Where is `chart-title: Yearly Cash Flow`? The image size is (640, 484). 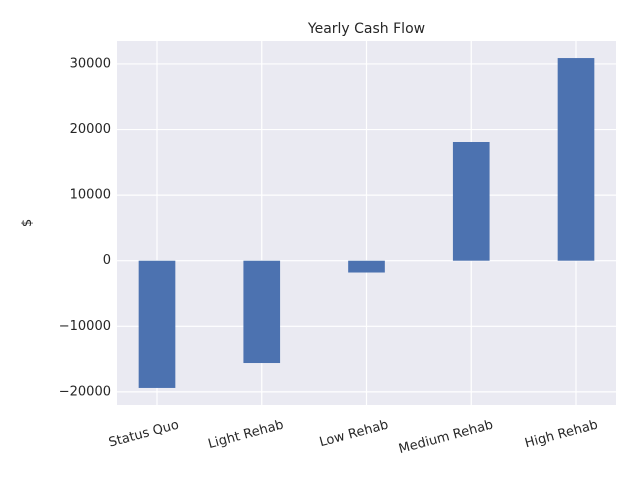 chart-title: Yearly Cash Flow is located at coordinates (366, 29).